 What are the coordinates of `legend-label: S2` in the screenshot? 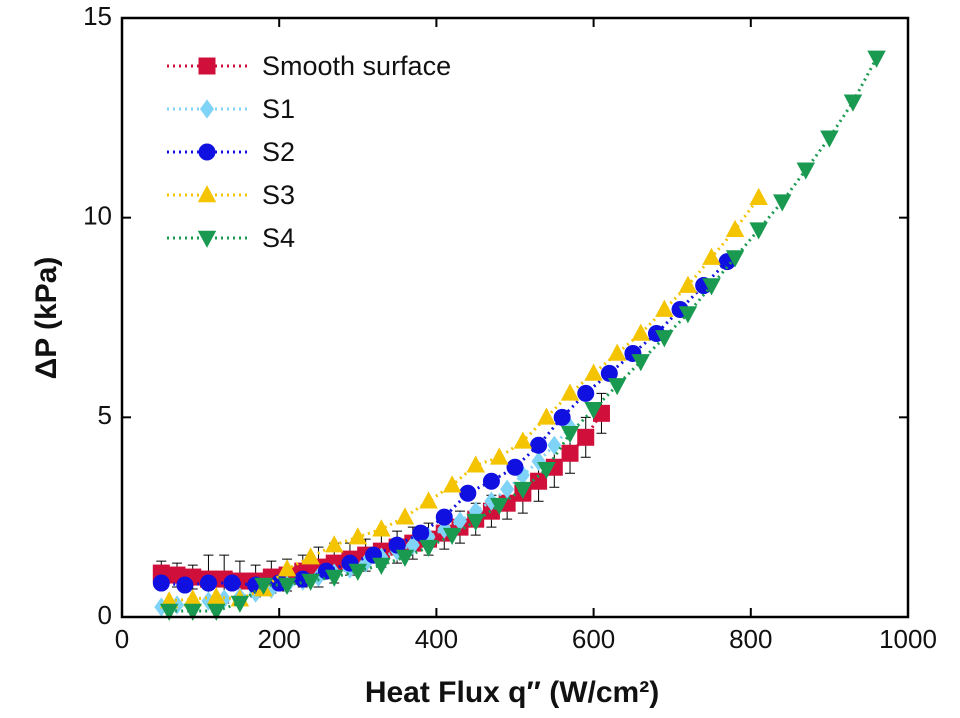 It's located at (278, 152).